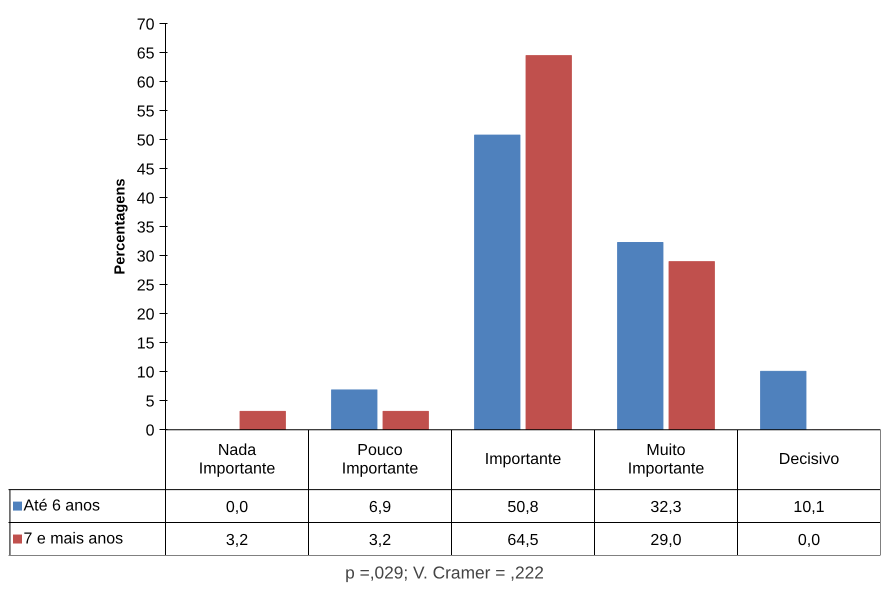 This screenshot has height=599, width=881. What do you see at coordinates (145, 286) in the screenshot?
I see `y-tick-label: 25` at bounding box center [145, 286].